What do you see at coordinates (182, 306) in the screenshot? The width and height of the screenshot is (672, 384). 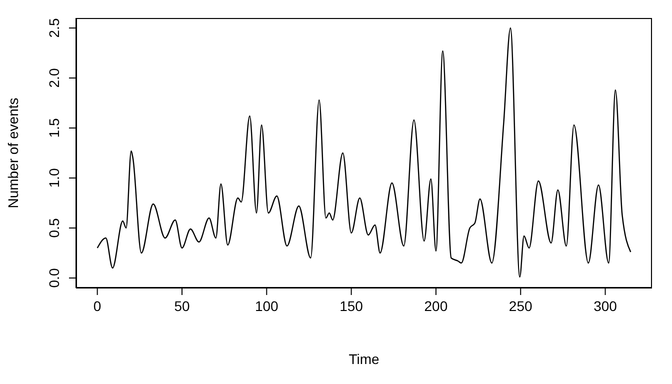 I see `x-tick-label: 50` at bounding box center [182, 306].